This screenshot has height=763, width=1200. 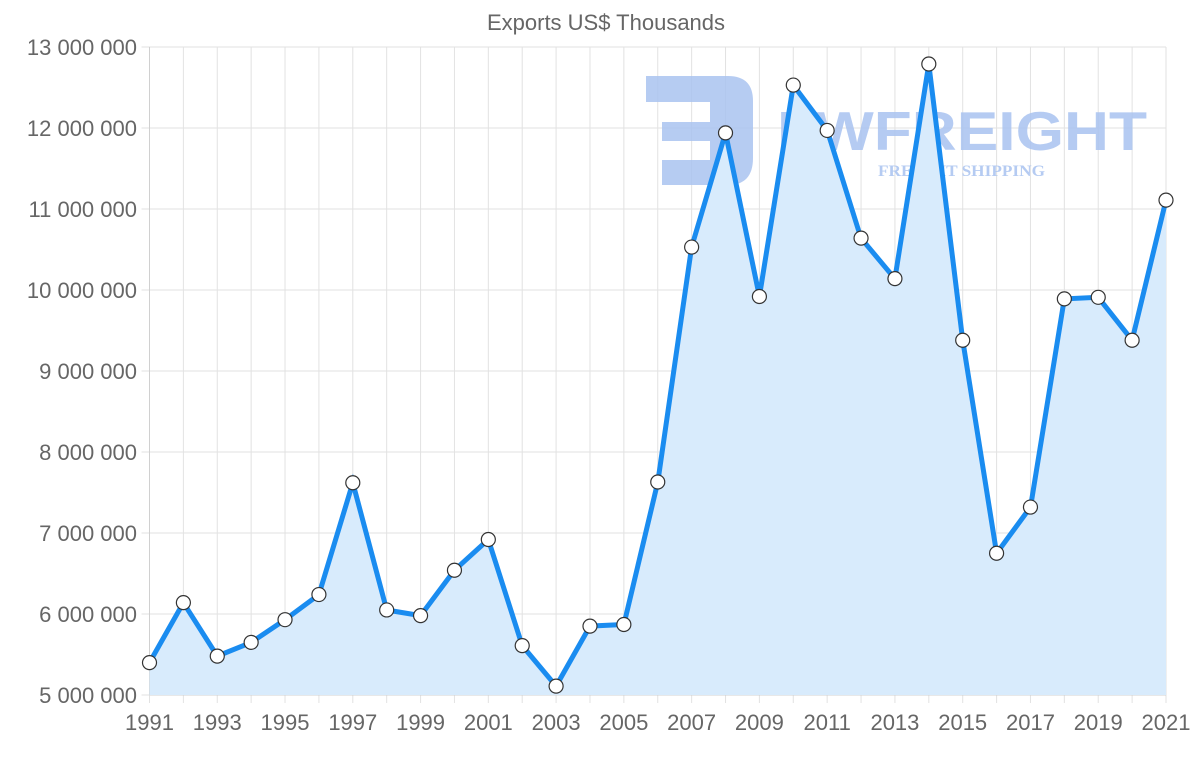 What do you see at coordinates (420, 722) in the screenshot?
I see `x-tick-label: 1999` at bounding box center [420, 722].